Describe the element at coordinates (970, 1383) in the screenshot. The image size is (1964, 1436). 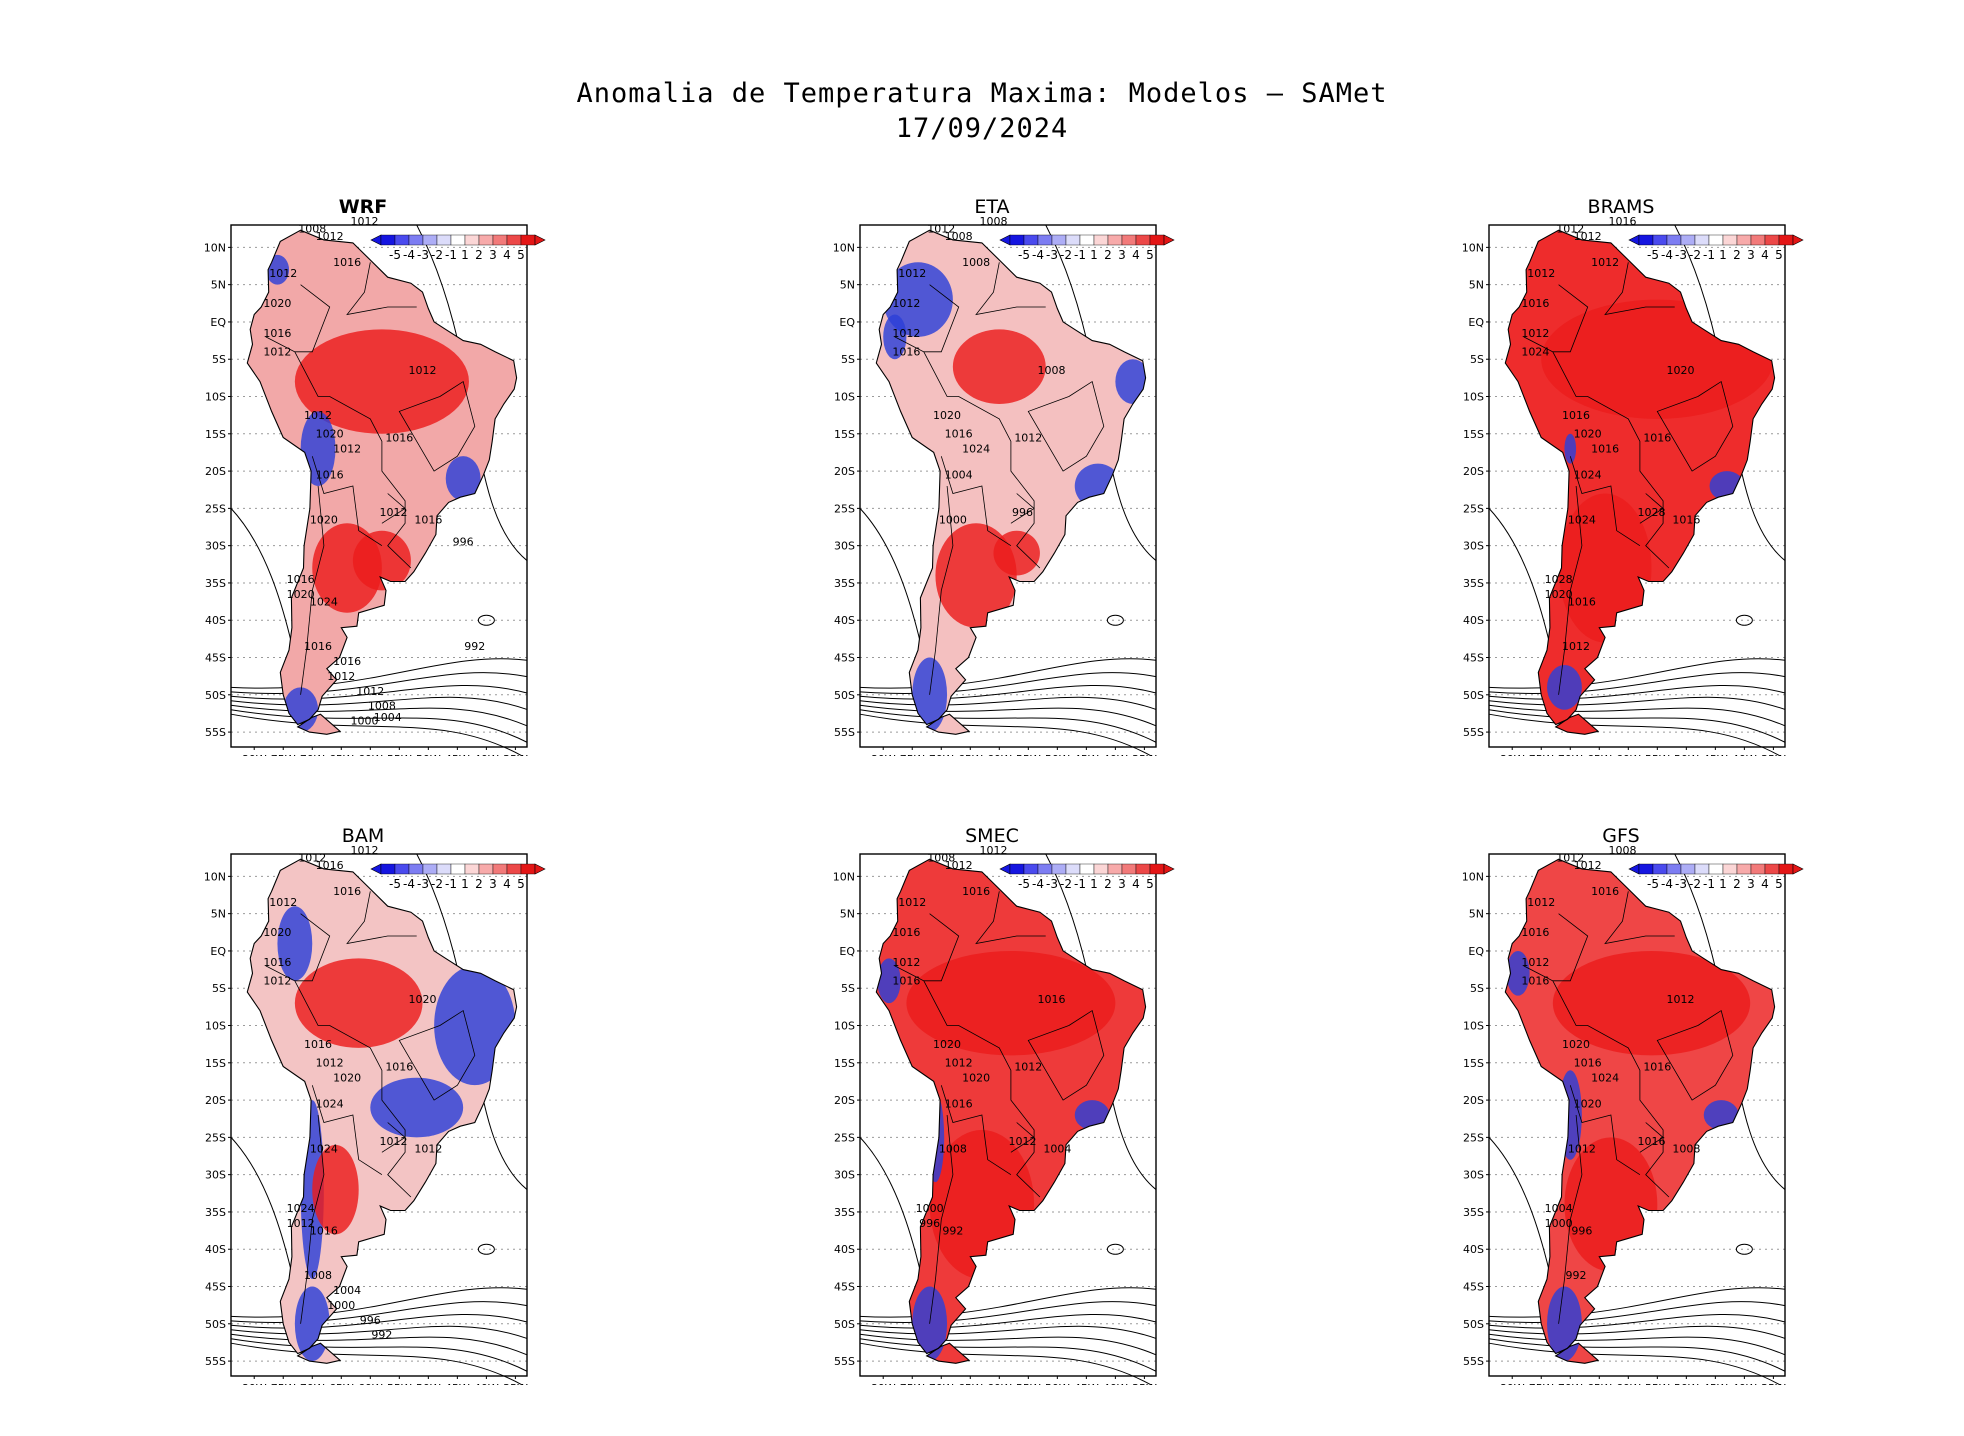
I see `lon-label: 65W` at that location.